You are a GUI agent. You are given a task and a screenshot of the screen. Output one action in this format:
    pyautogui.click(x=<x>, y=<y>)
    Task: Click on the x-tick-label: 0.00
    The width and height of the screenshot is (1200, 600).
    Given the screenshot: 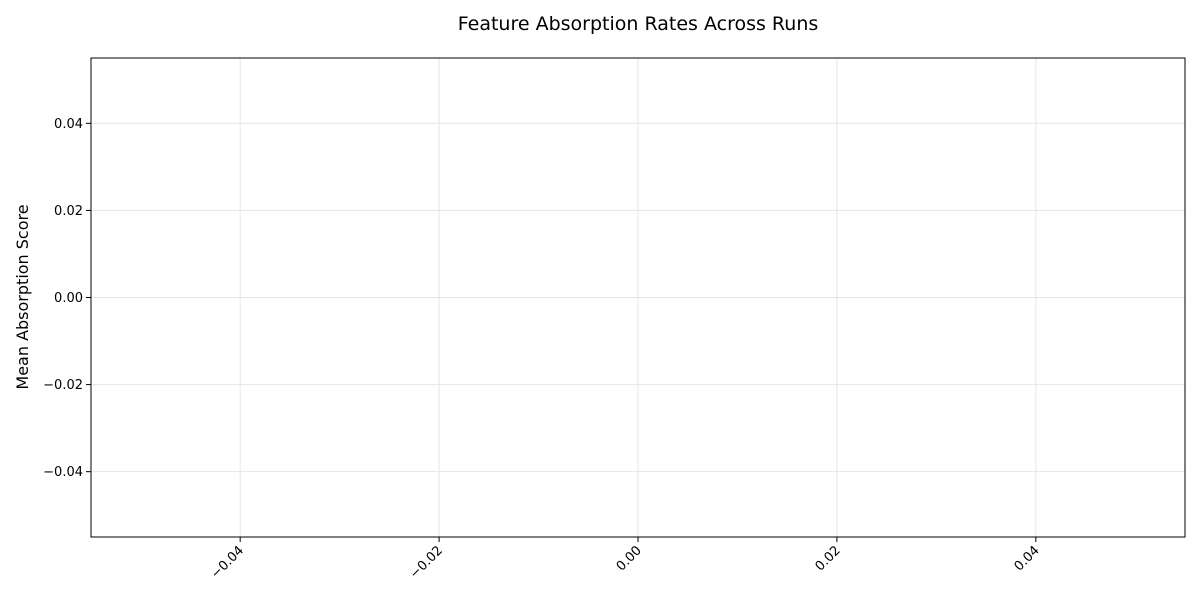 What is the action you would take?
    pyautogui.click(x=629, y=558)
    